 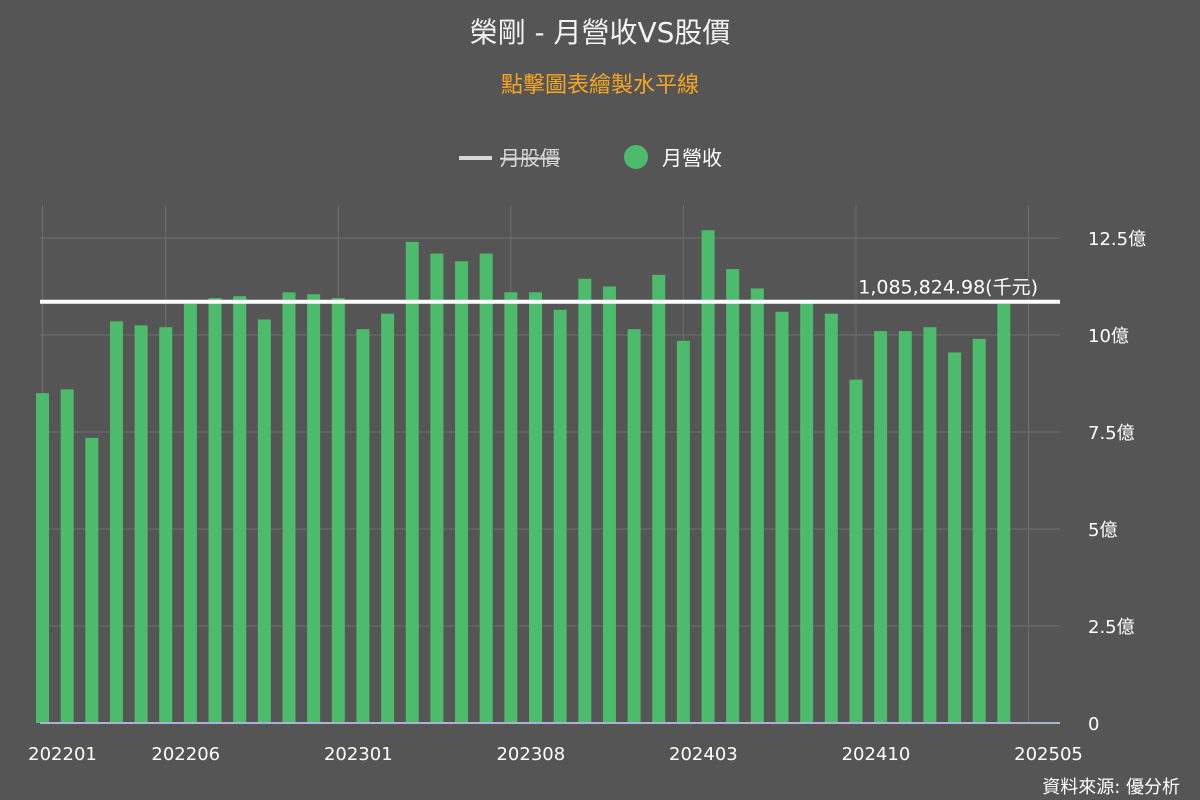 What do you see at coordinates (1117, 239) in the screenshot?
I see `y-tick-label: 12.5億` at bounding box center [1117, 239].